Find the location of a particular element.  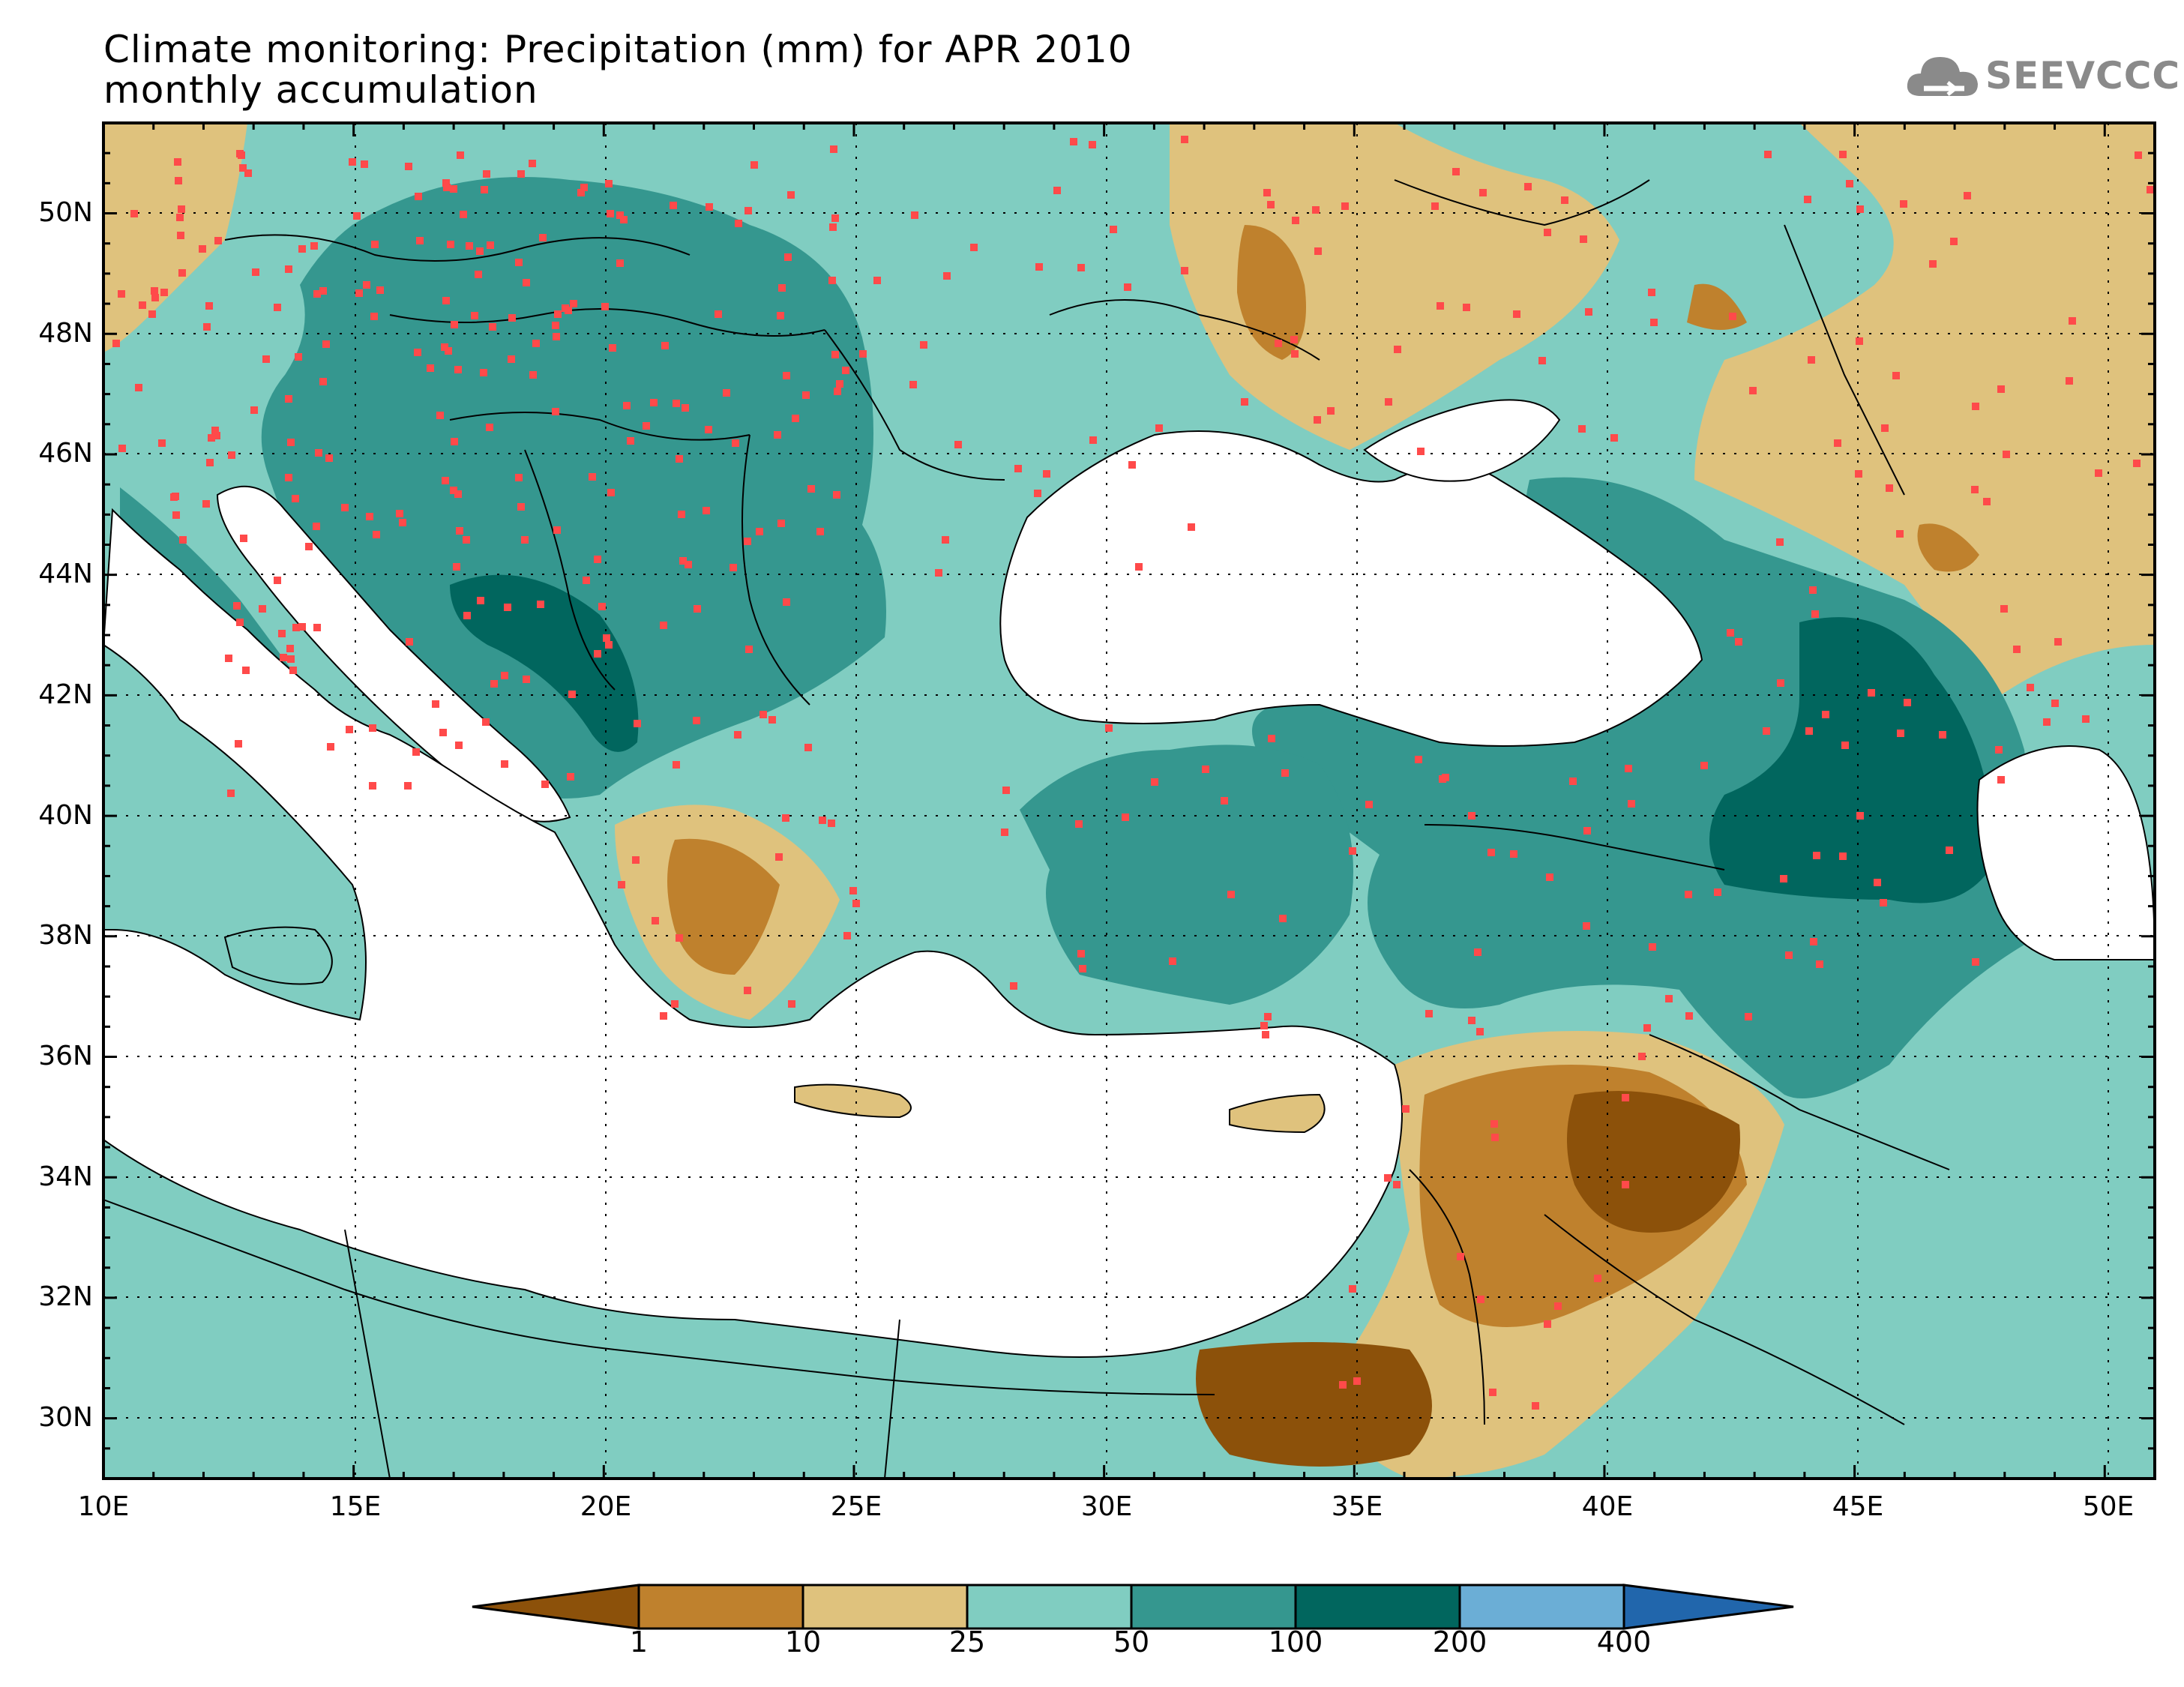

colorbar-label: 400 is located at coordinates (1624, 1642).